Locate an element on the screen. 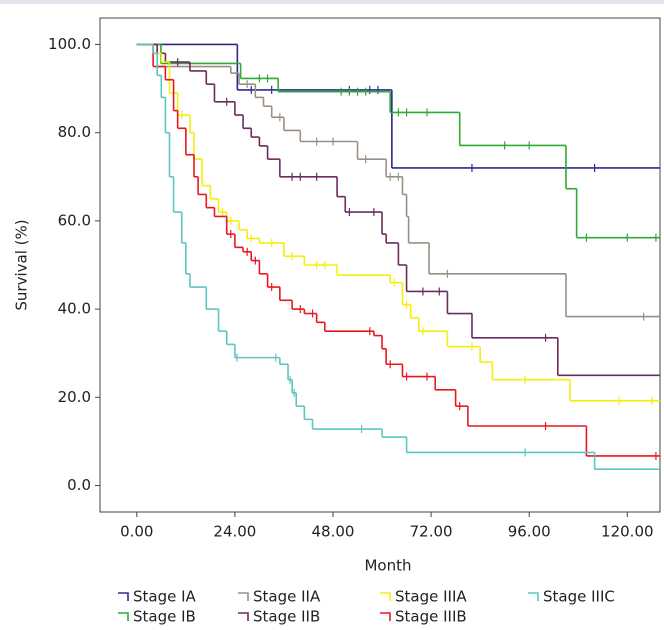 The height and width of the screenshot is (630, 664). legend-label: Stage IA is located at coordinates (165, 597).